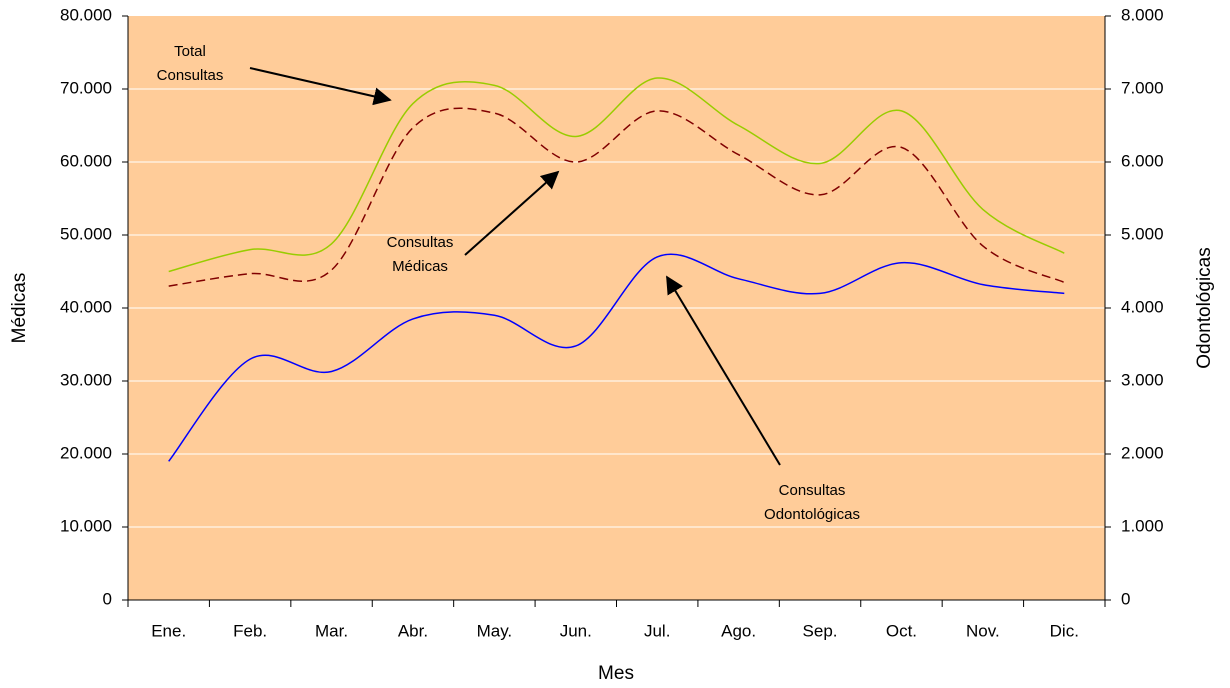 The image size is (1230, 688). Describe the element at coordinates (413, 630) in the screenshot. I see `x-tick-label: Abr.` at that location.